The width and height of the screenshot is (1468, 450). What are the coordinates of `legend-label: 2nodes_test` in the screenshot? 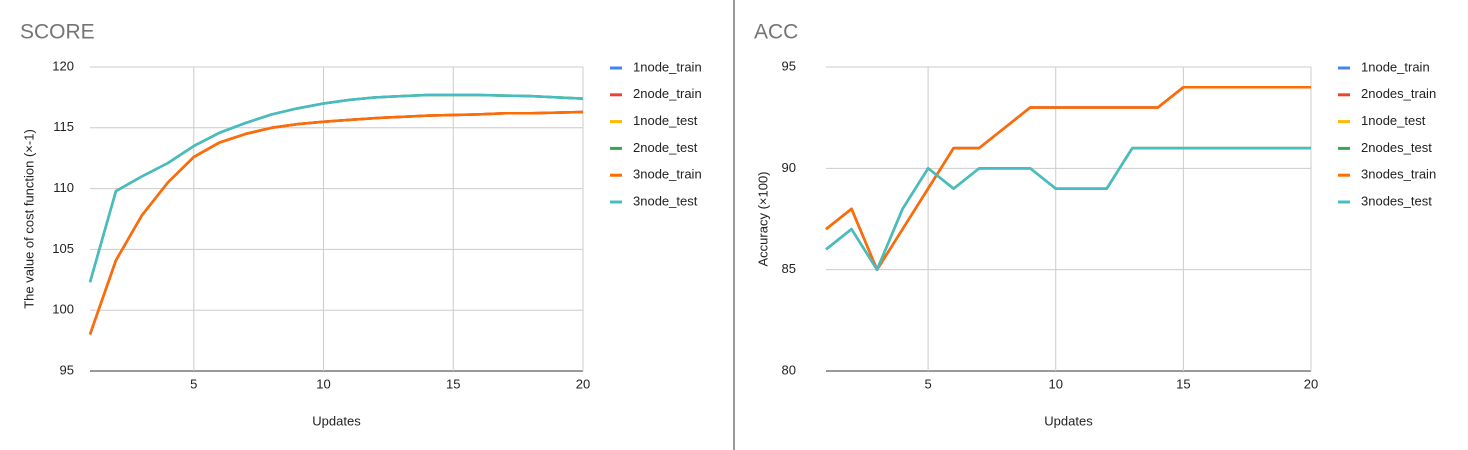 It's located at (1396, 147).